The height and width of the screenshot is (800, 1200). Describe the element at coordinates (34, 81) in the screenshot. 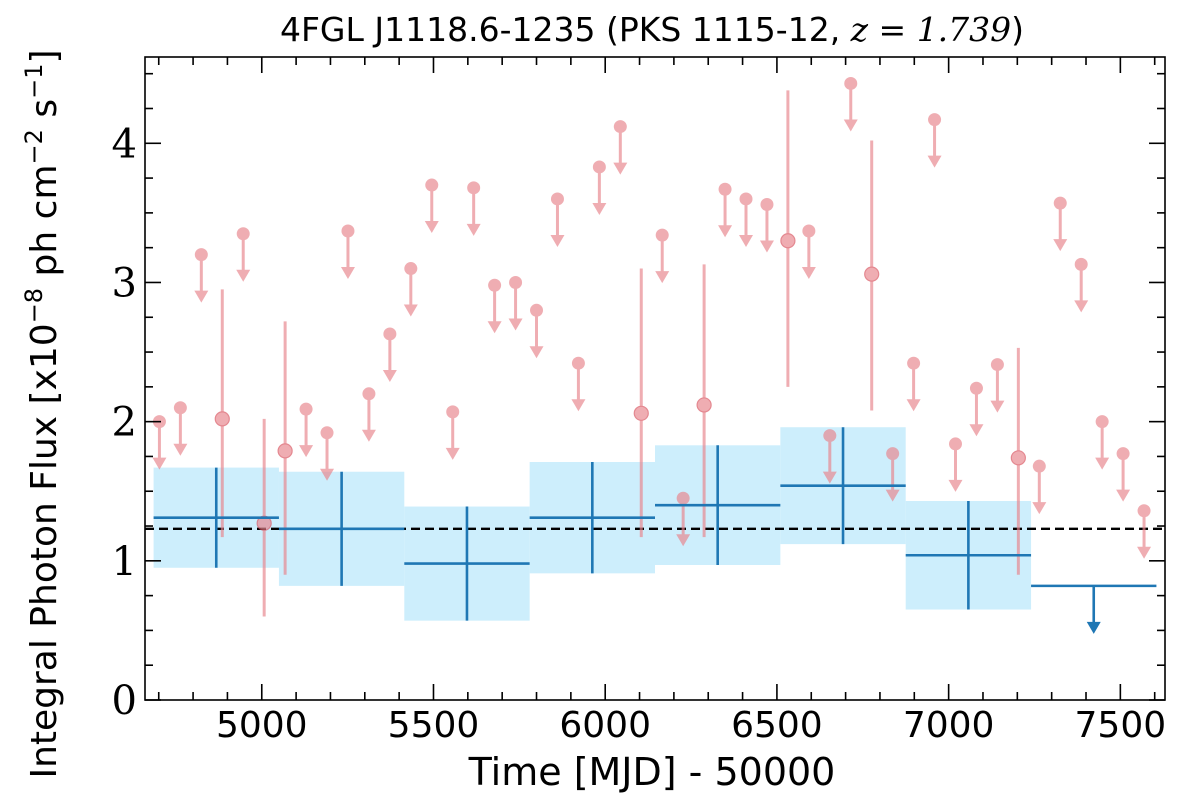

I see `y-axis-label-exp3: −1` at that location.